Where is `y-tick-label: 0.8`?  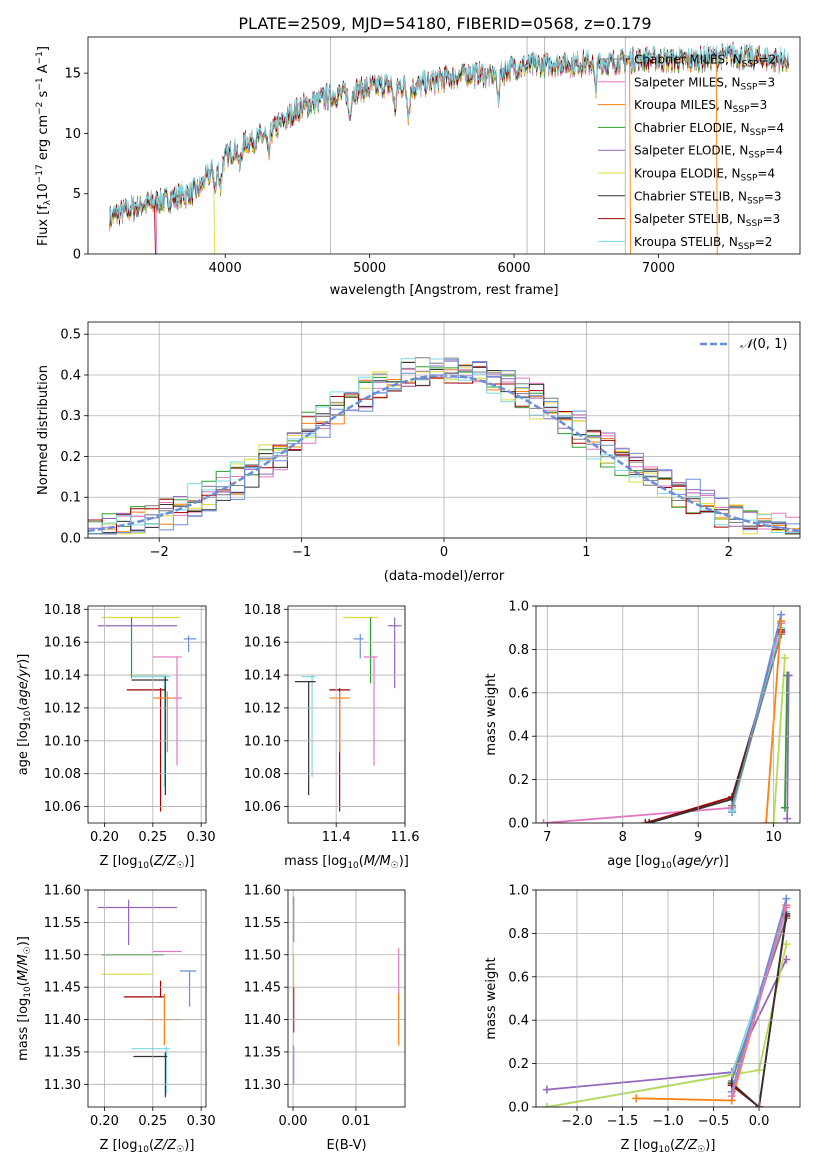
y-tick-label: 0.8 is located at coordinates (518, 934).